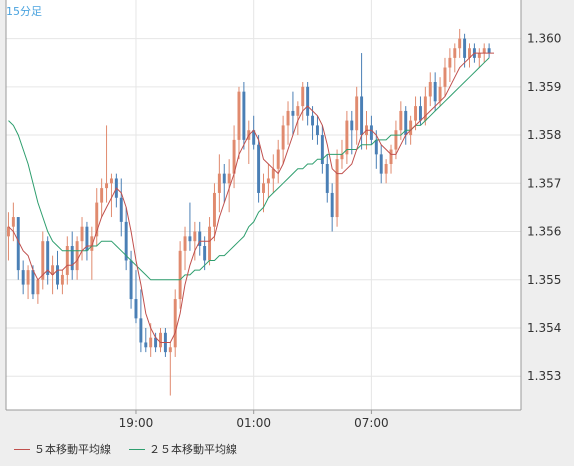 This screenshot has height=466, width=574. I want to click on y-tick-label: 1.359, so click(544, 87).